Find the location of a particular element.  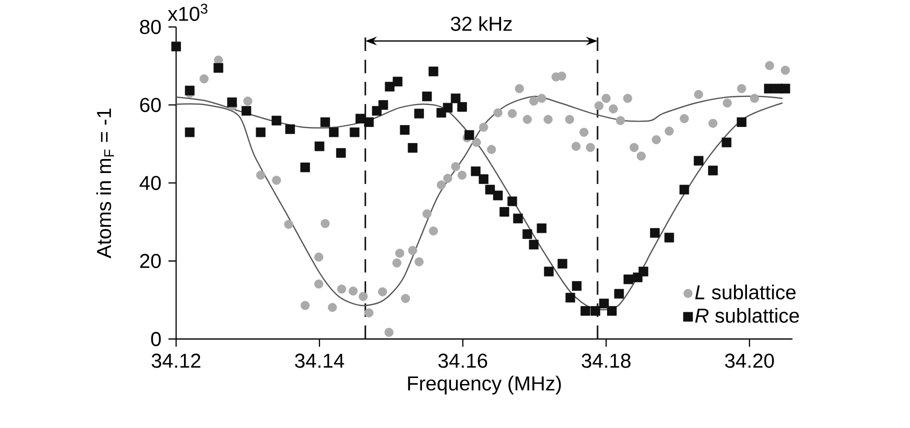

y-tick-label: 40 is located at coordinates (150, 183).